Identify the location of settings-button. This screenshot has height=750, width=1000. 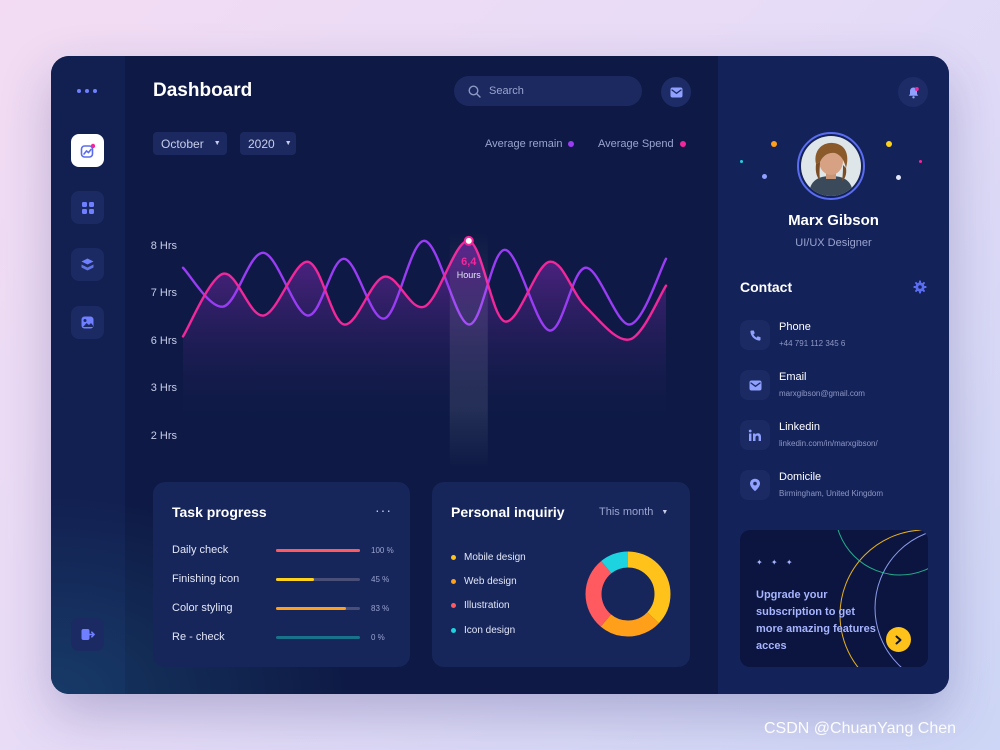
(920, 289).